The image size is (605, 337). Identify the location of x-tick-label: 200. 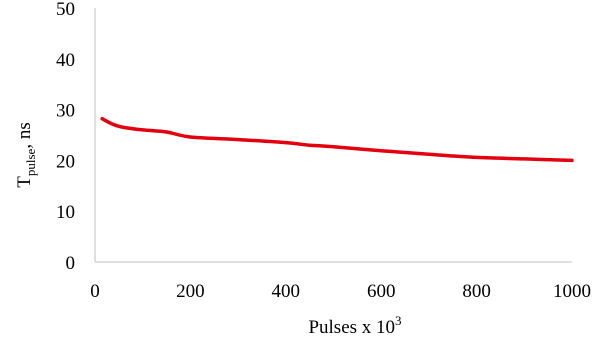
(190, 291).